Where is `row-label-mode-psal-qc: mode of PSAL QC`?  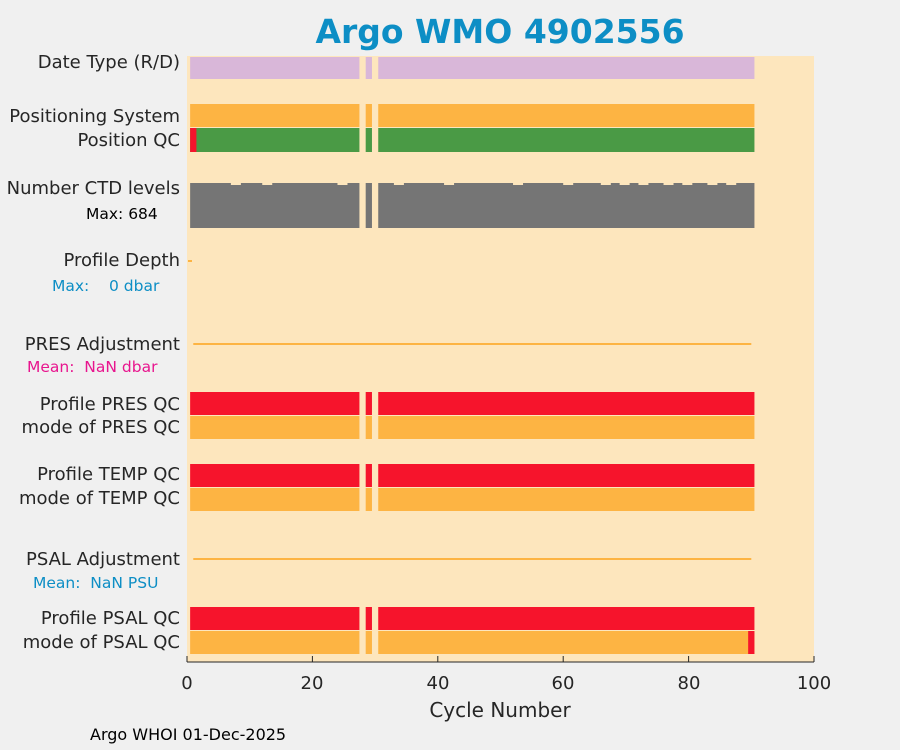
row-label-mode-psal-qc: mode of PSAL QC is located at coordinates (101, 642).